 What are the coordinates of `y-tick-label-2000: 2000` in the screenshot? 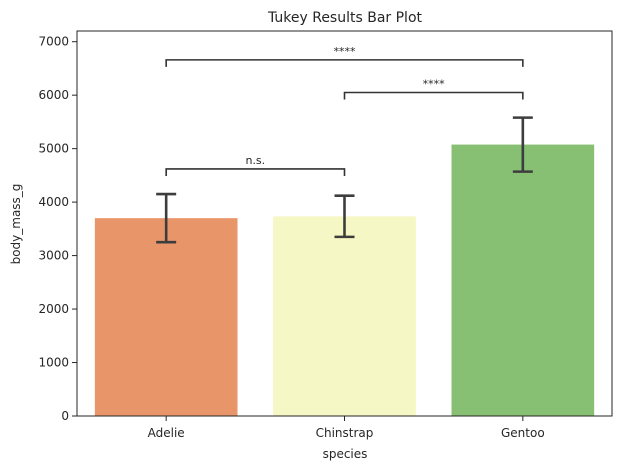 It's located at (53, 309).